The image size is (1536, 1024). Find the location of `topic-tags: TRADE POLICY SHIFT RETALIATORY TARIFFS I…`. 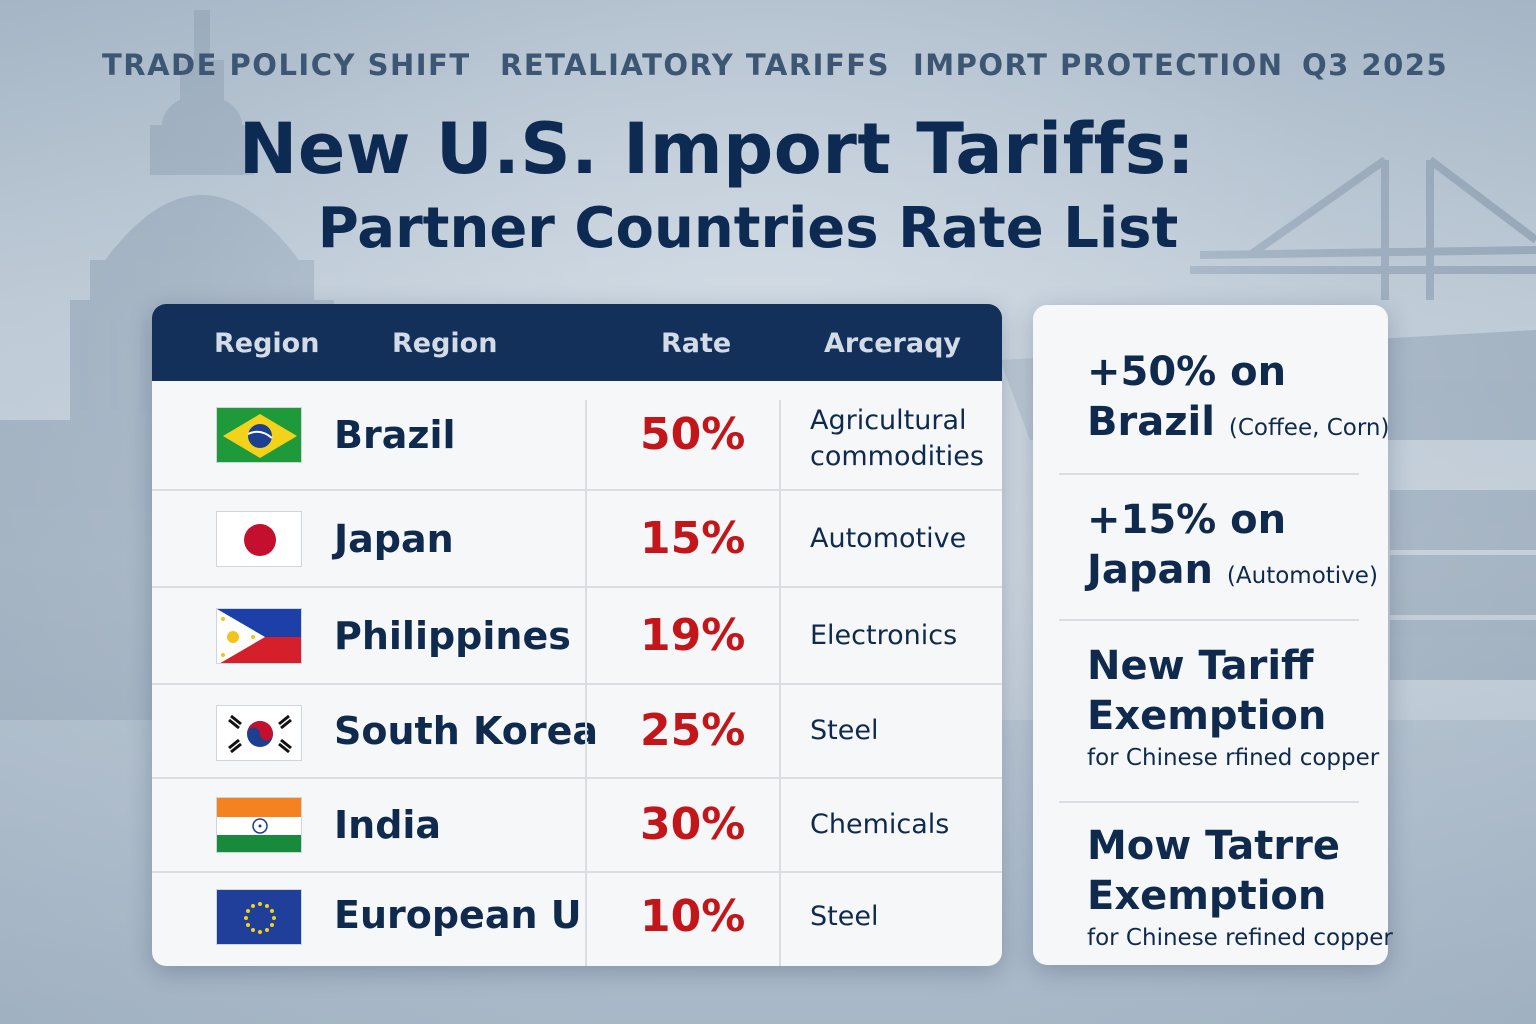

topic-tags: TRADE POLICY SHIFT RETALIATORY TARIFFS I… is located at coordinates (768, 68).